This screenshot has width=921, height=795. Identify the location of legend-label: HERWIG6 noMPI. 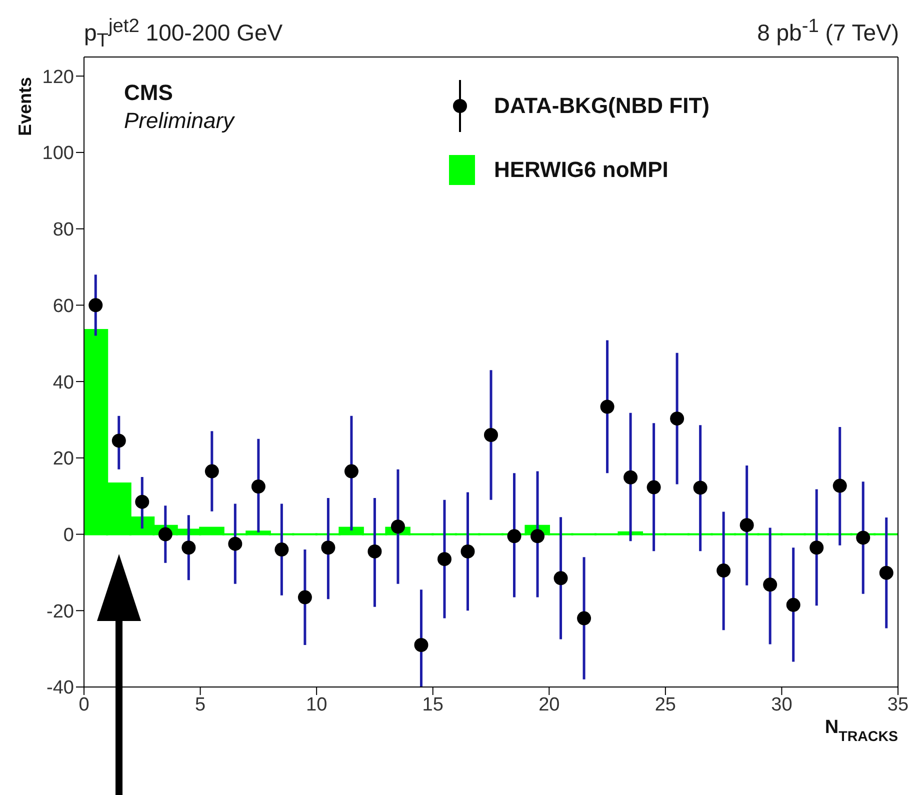
(581, 170).